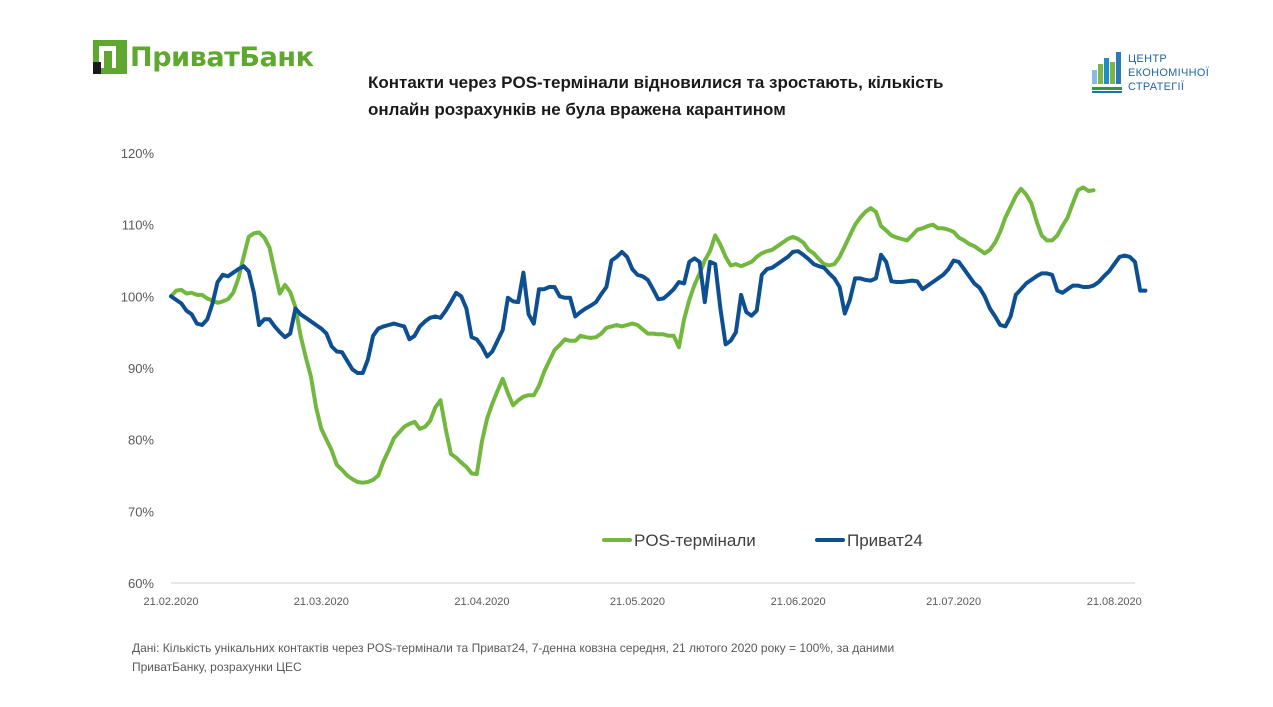 This screenshot has height=707, width=1273. I want to click on y-tick-label: 110%, so click(138, 225).